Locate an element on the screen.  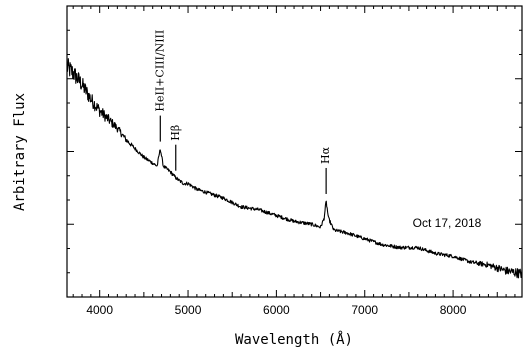
x-axis-label: Wavelength (Å) is located at coordinates (294, 339).